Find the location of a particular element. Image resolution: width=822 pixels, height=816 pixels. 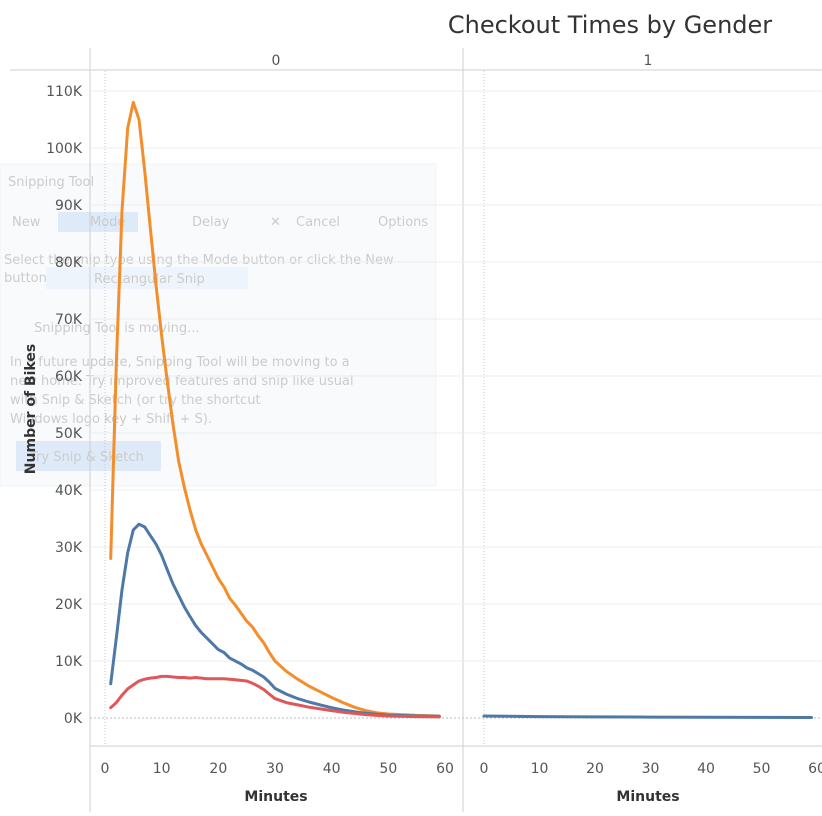

overlay-body-4: Windows logo key + Shift + S). is located at coordinates (111, 419).